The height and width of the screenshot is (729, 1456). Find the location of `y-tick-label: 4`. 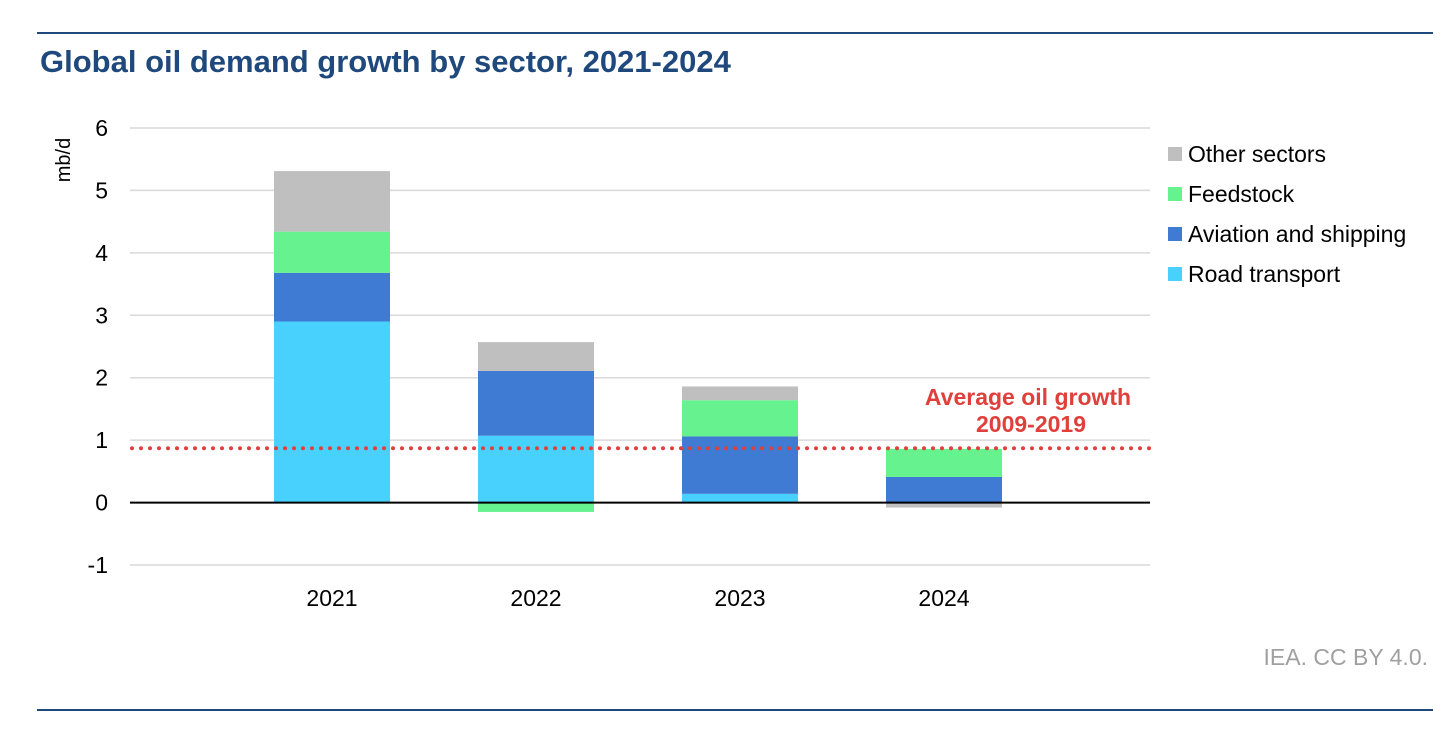

y-tick-label: 4 is located at coordinates (101, 253).